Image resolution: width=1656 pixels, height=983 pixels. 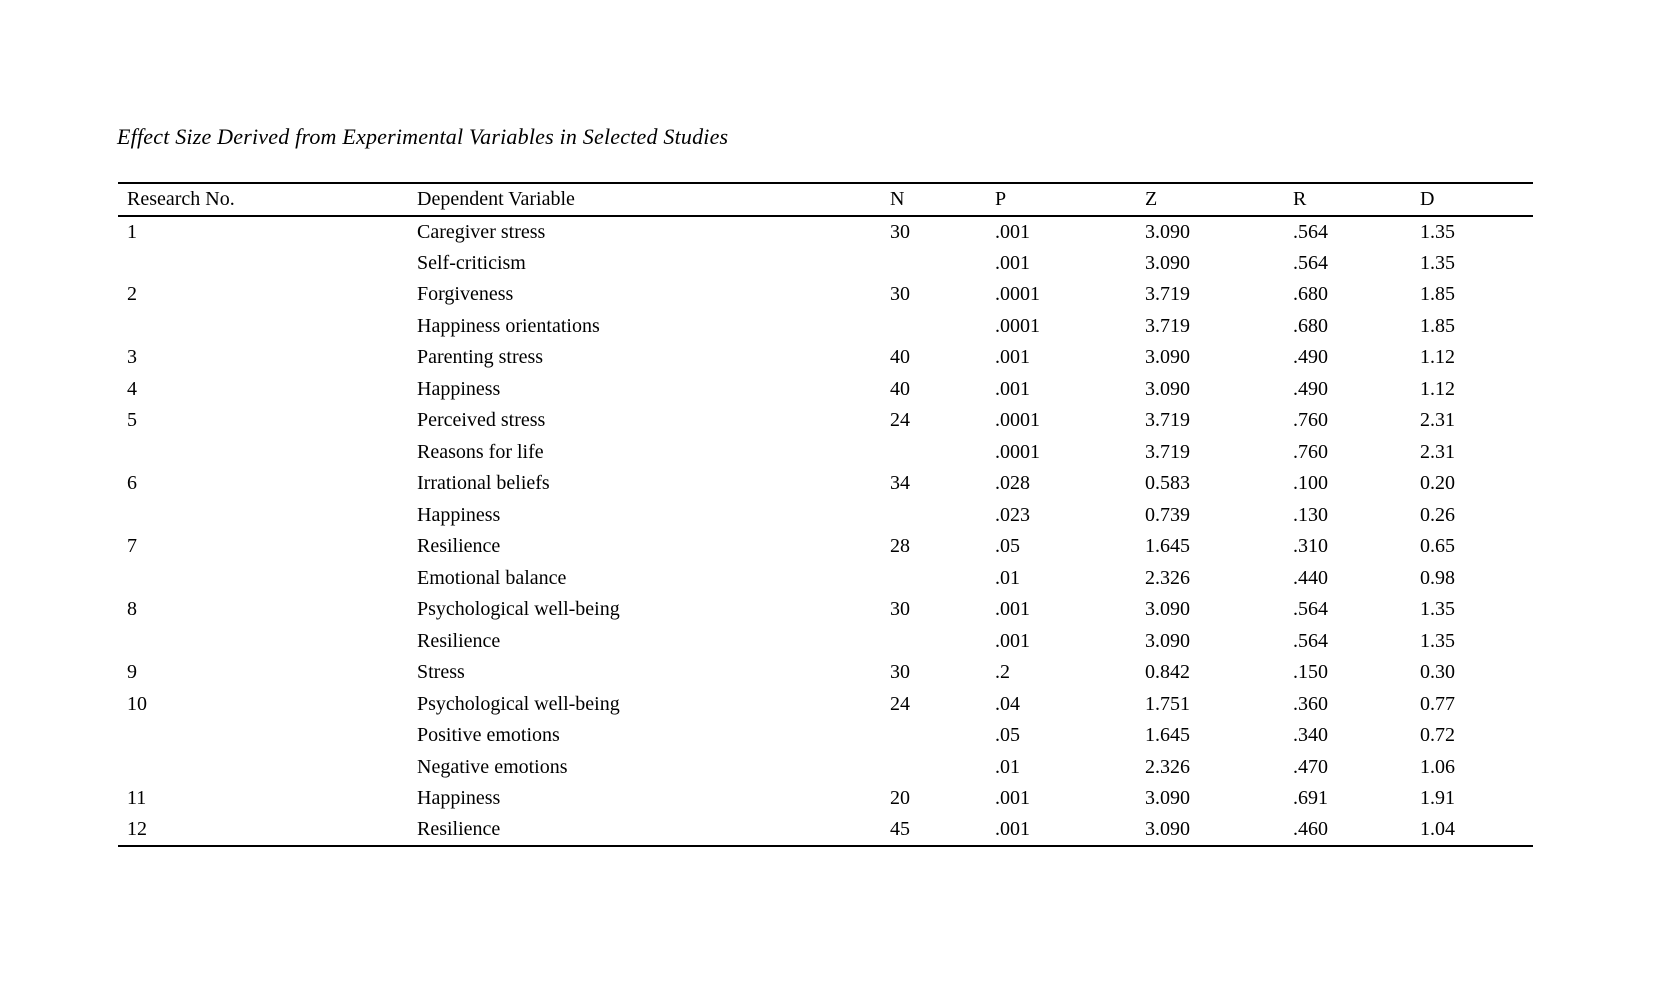 I want to click on cell-d: 1.12, so click(x=1437, y=357).